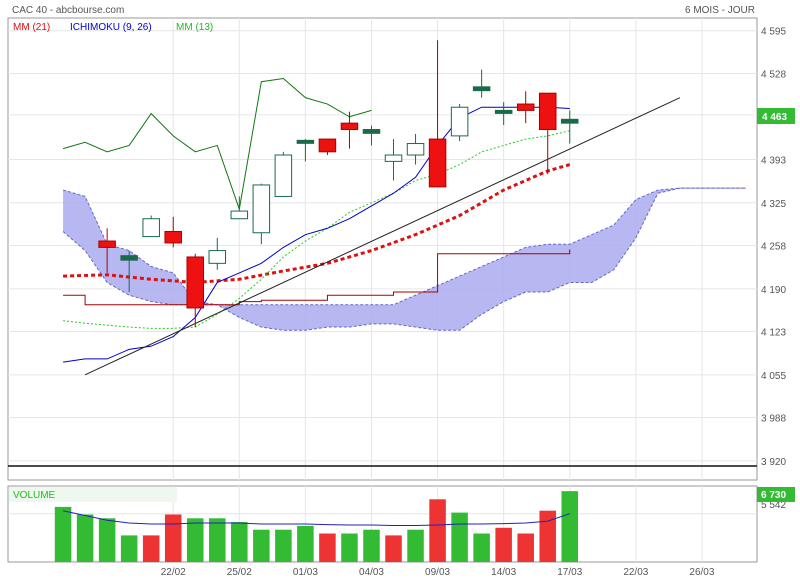 The height and width of the screenshot is (585, 800). I want to click on date-tick-label: 09/03, so click(437, 572).